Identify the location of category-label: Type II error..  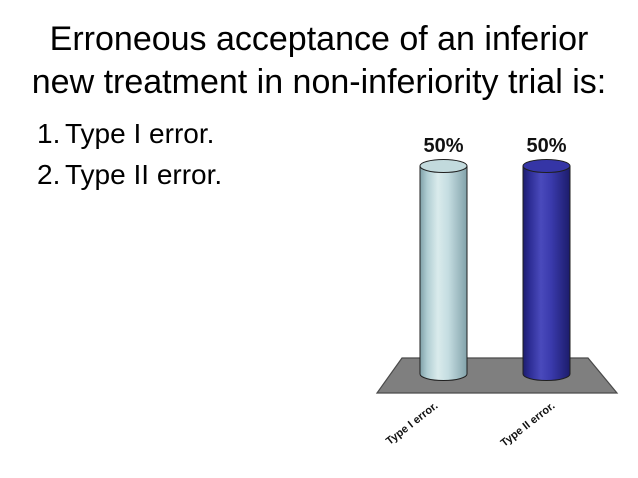
(528, 425).